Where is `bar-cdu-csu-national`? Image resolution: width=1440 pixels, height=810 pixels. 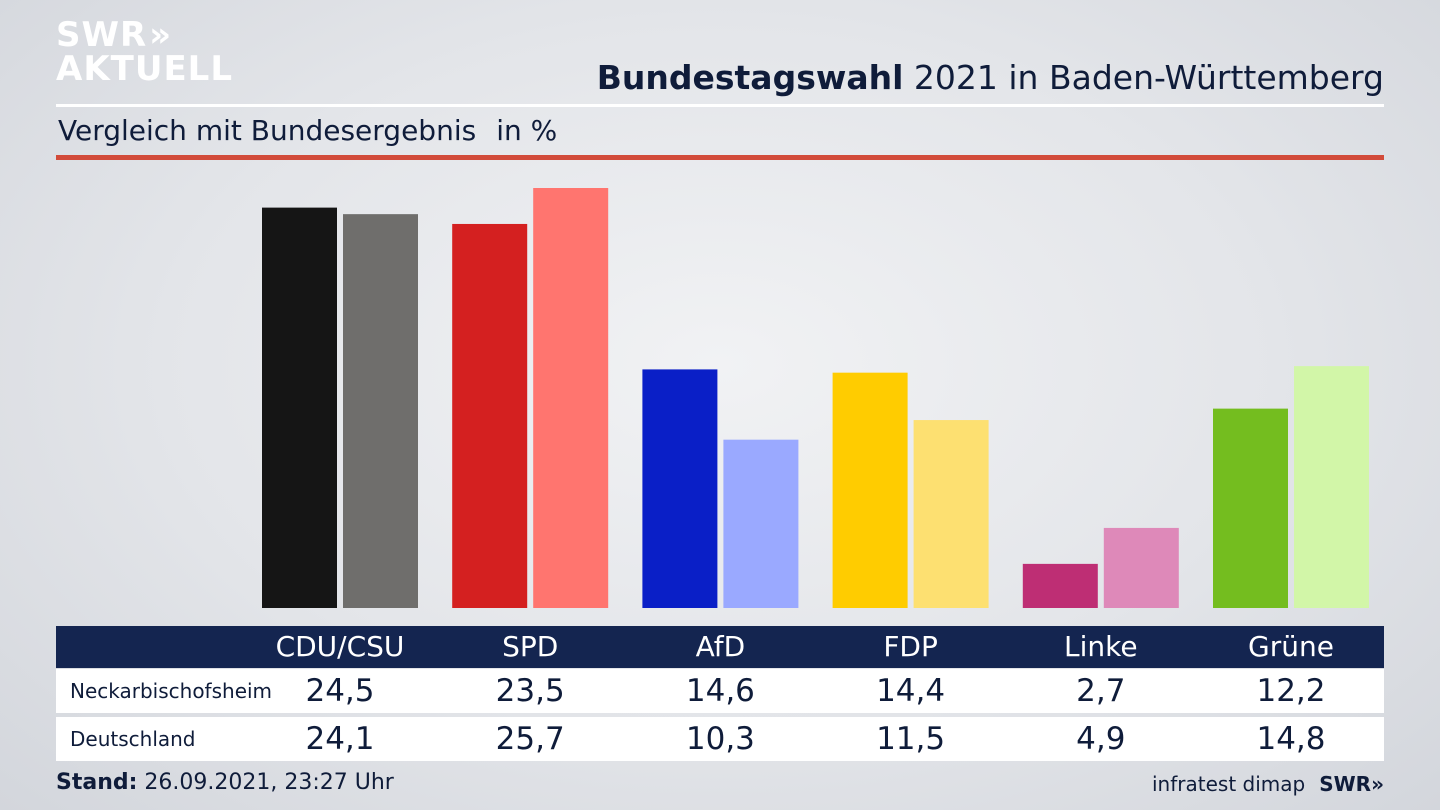 bar-cdu-csu-national is located at coordinates (380, 411).